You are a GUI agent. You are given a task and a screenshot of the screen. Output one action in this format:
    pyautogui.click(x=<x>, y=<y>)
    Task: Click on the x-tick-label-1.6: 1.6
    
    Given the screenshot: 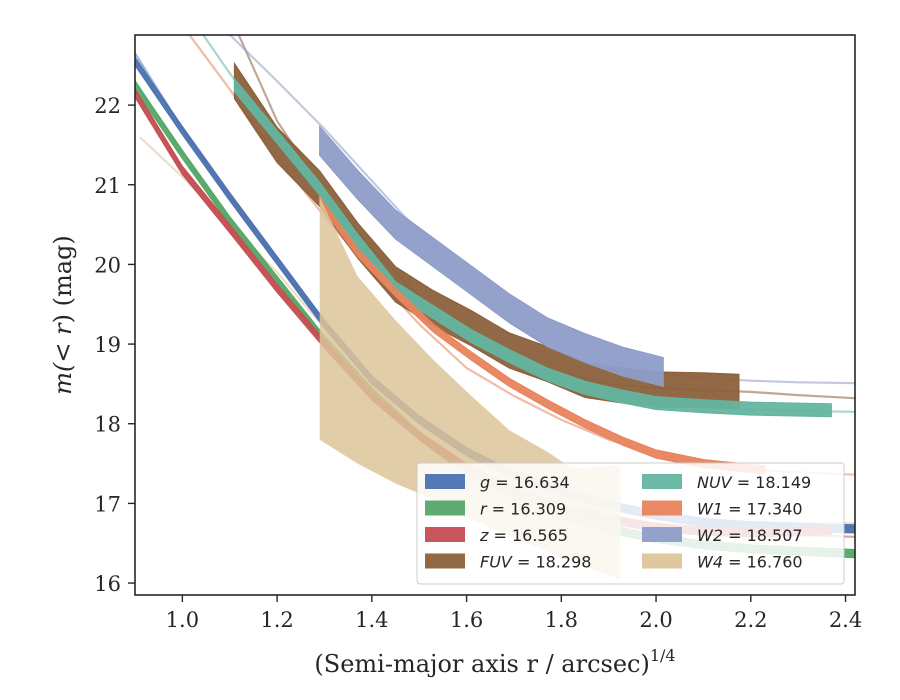 What is the action you would take?
    pyautogui.click(x=466, y=620)
    